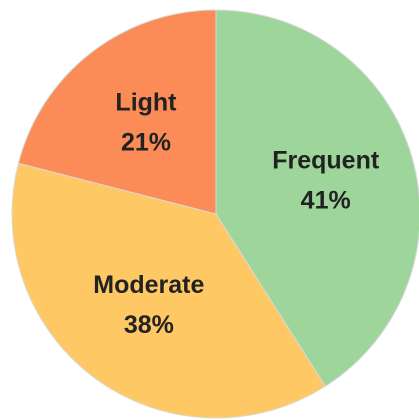 The image size is (419, 420). Describe the element at coordinates (326, 161) in the screenshot. I see `slice-label: Frequent` at that location.